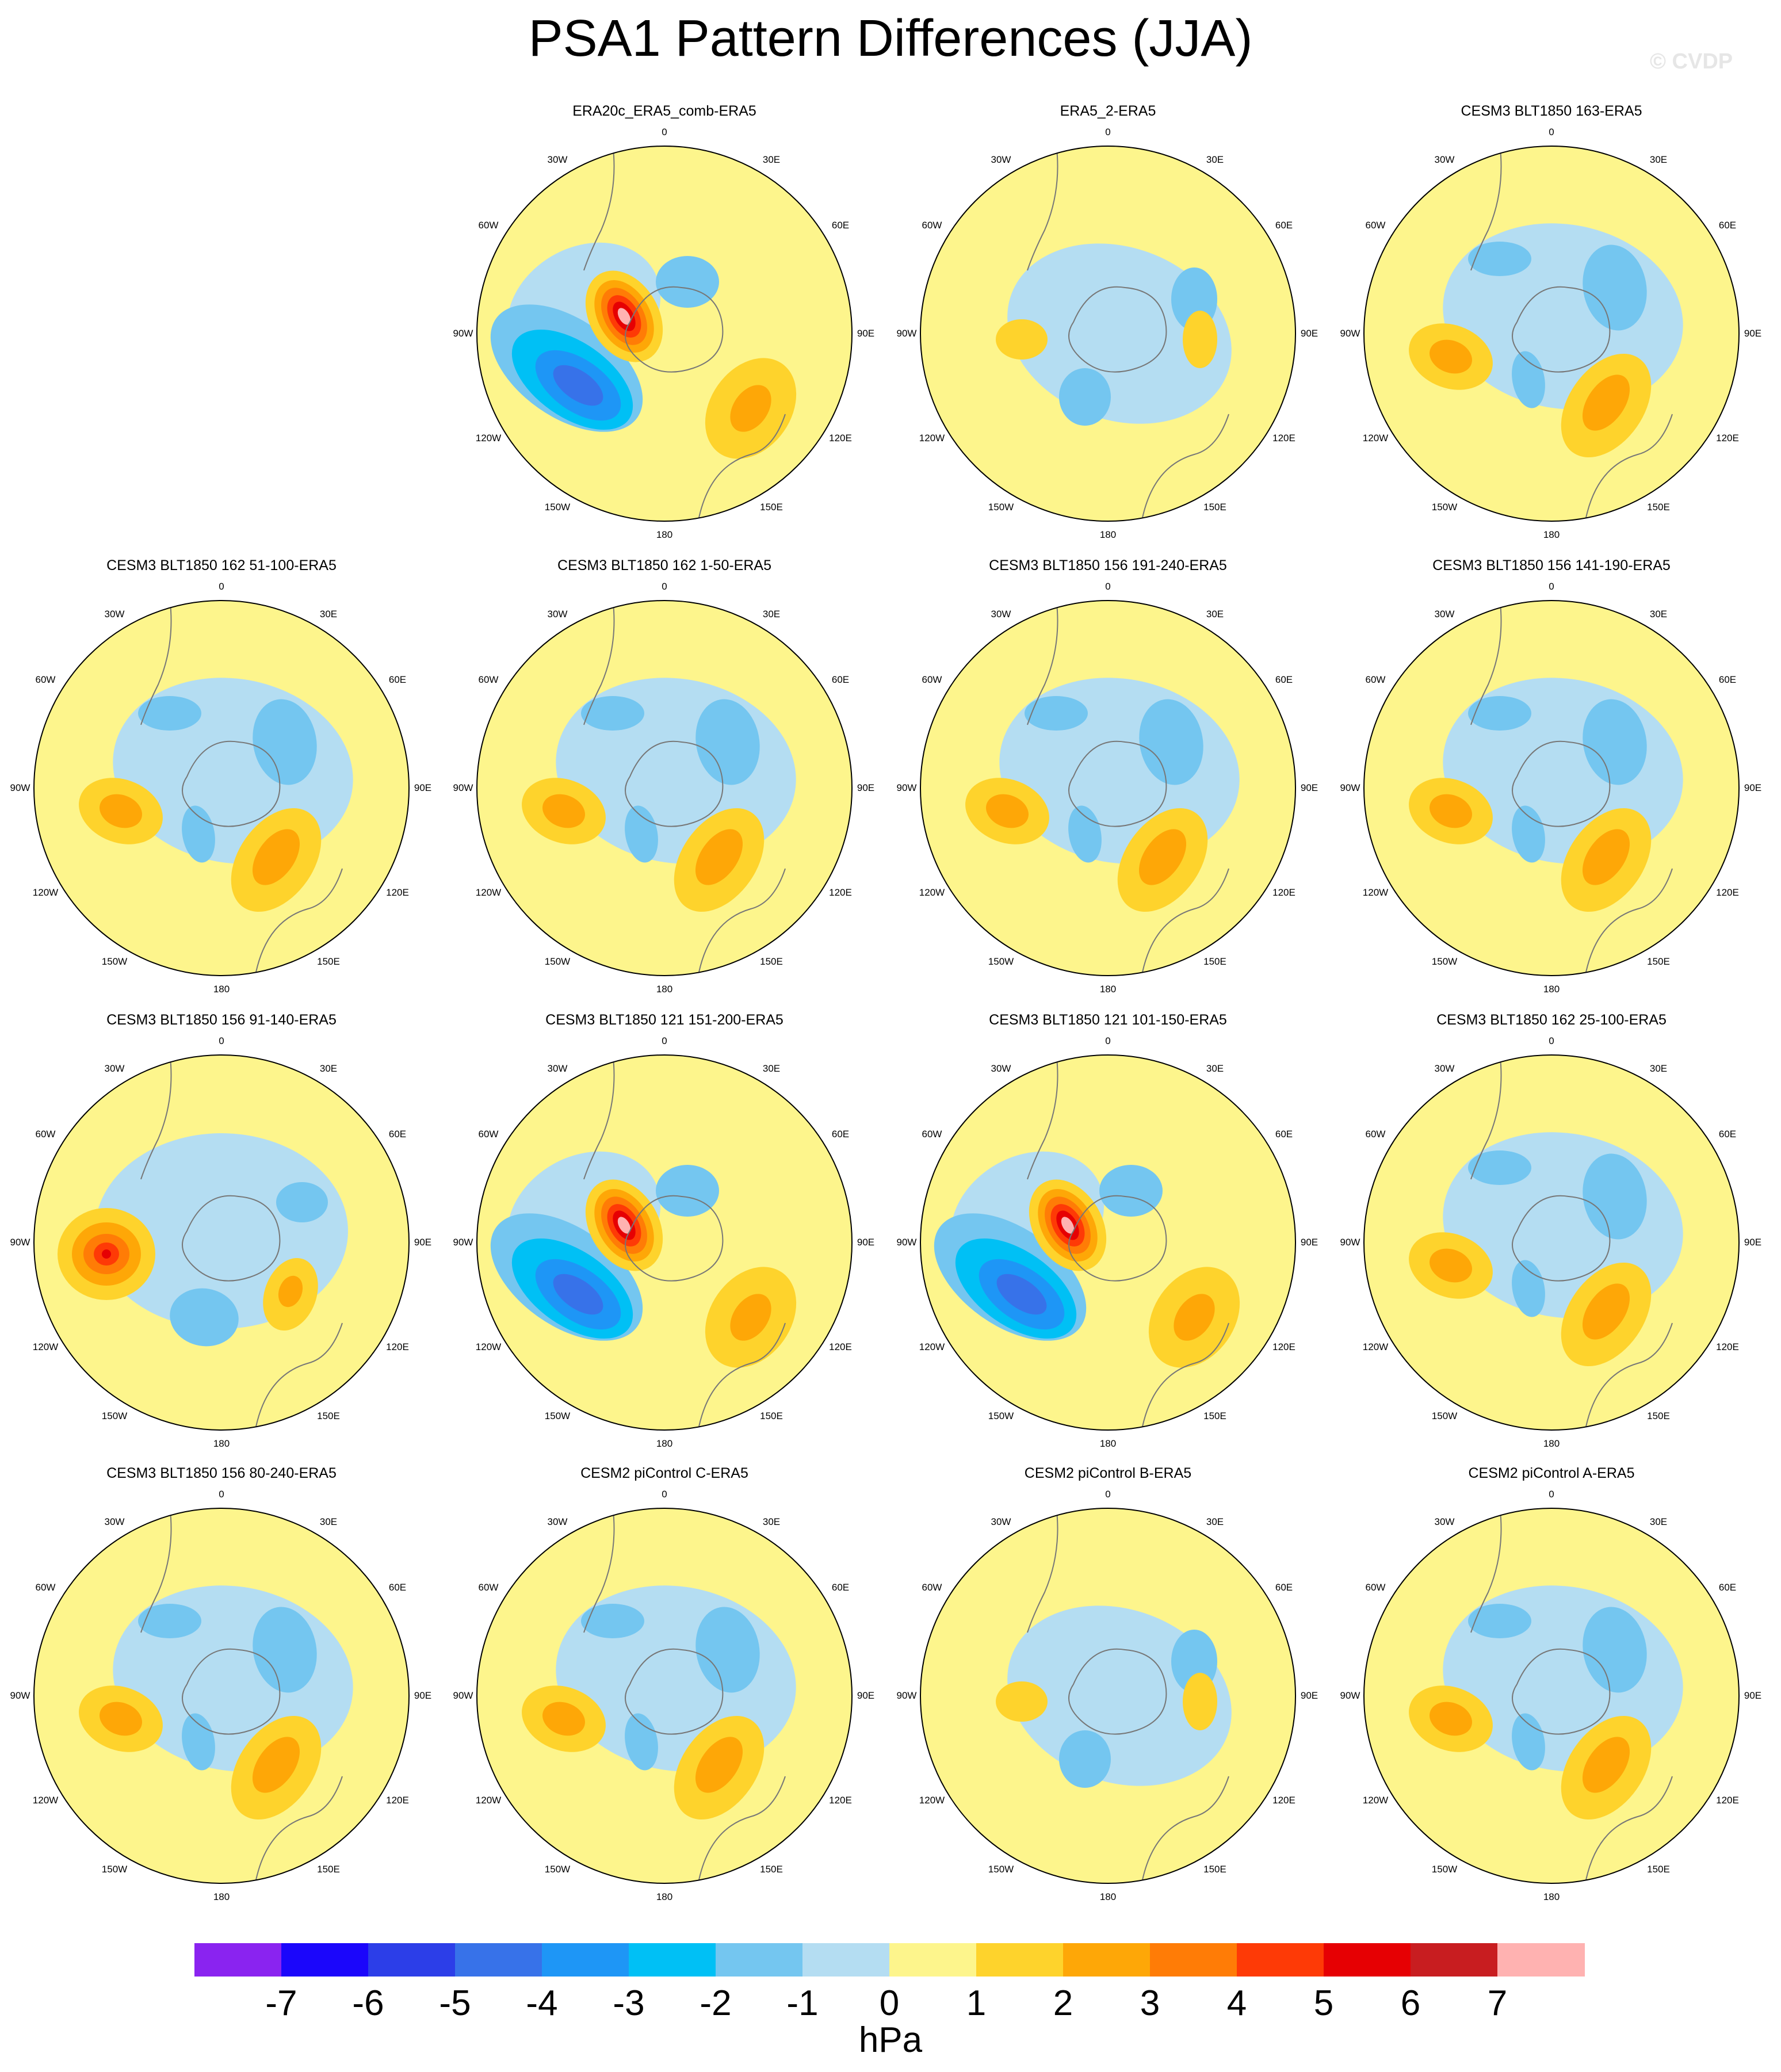 This screenshot has width=1781, height=2072. I want to click on panel-title: ERA5_2-ERA5, so click(1108, 111).